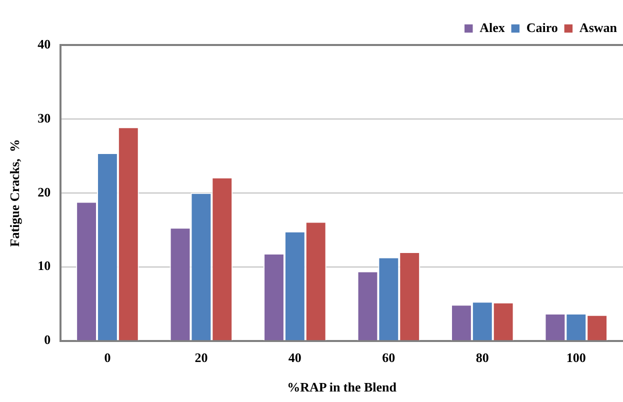  What do you see at coordinates (44, 118) in the screenshot?
I see `y-tick-label: 30` at bounding box center [44, 118].